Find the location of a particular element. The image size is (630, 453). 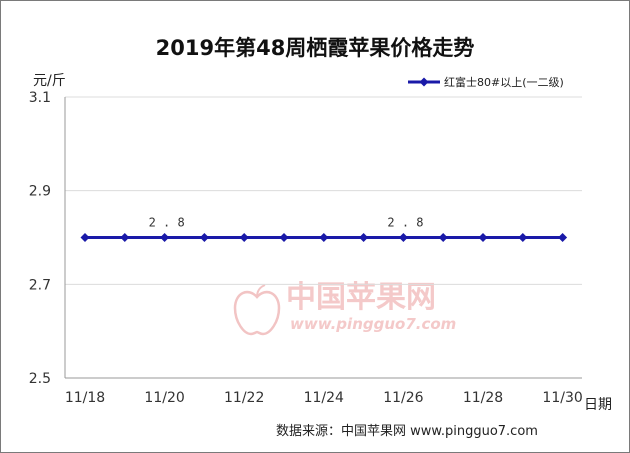

data-labels: 2 . 8 2 . 8 is located at coordinates (286, 223).